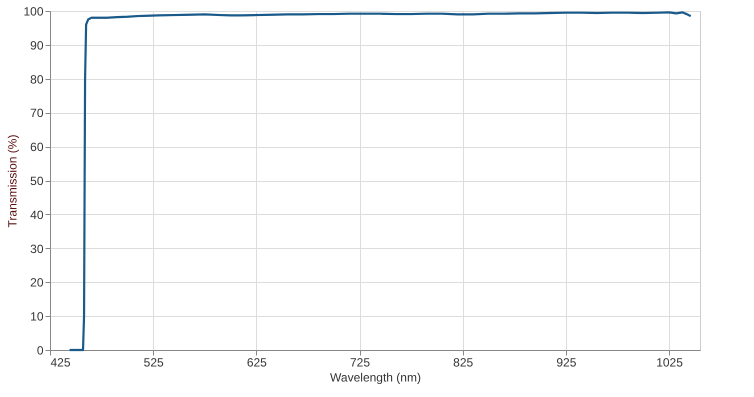 This screenshot has height=397, width=754. Describe the element at coordinates (37, 147) in the screenshot. I see `y-tick-label: 60` at that location.